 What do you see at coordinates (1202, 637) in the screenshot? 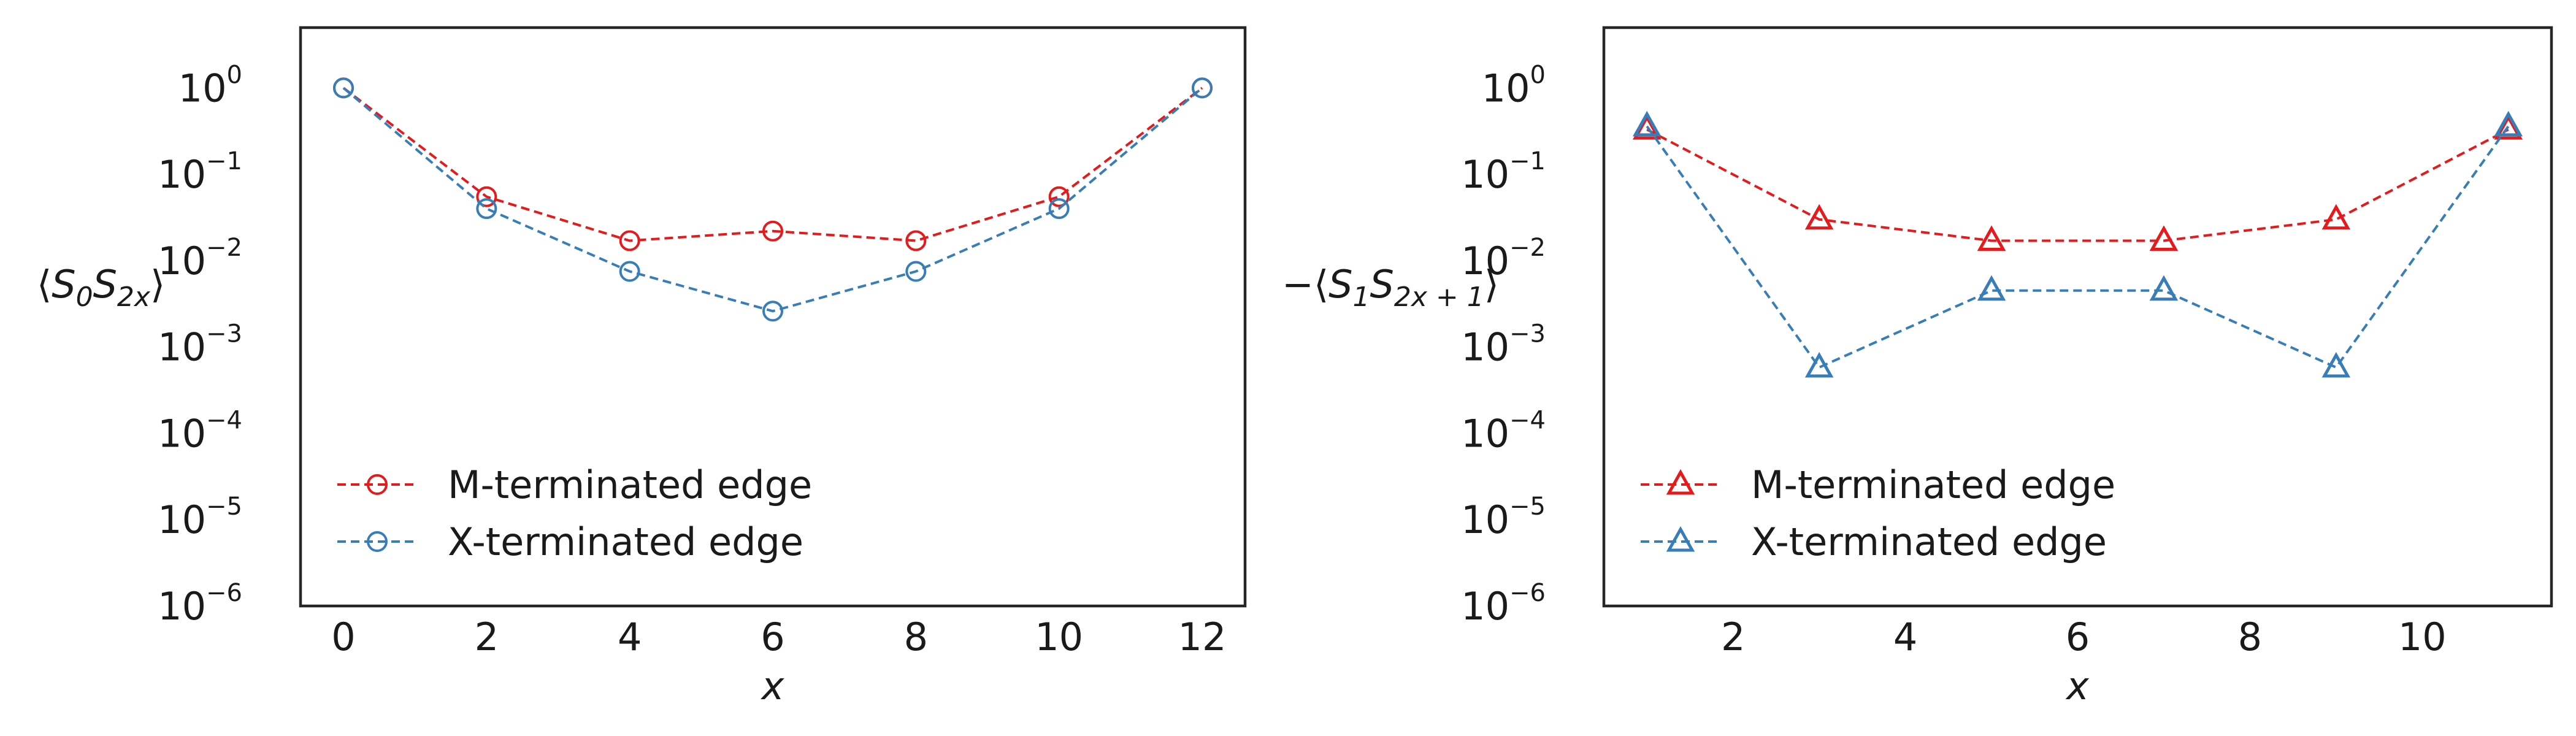
I see `x-tick-label: 12` at bounding box center [1202, 637].